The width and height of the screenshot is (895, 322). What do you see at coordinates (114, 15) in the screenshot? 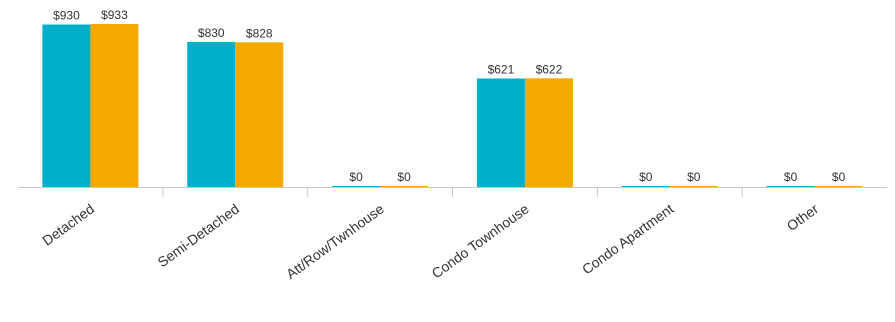
I see `data-label: $933` at bounding box center [114, 15].